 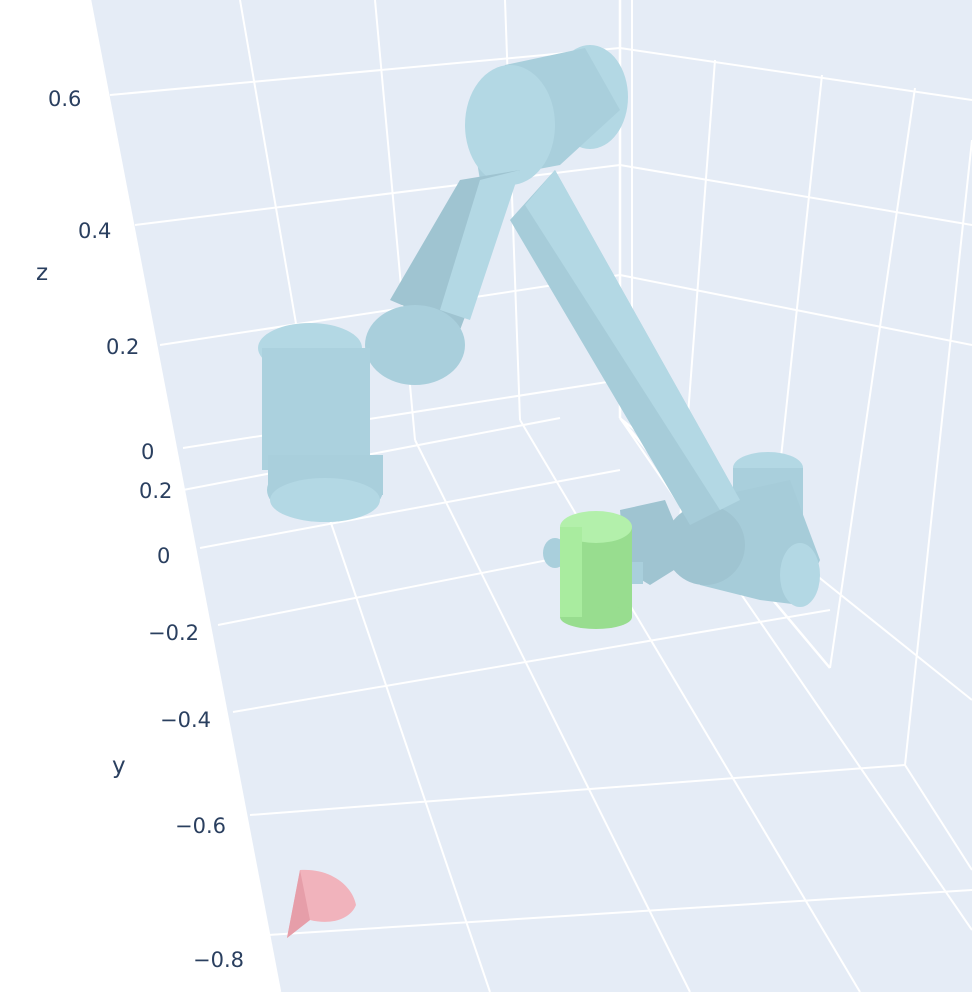 What do you see at coordinates (361, 413) in the screenshot?
I see `robot-wrist` at bounding box center [361, 413].